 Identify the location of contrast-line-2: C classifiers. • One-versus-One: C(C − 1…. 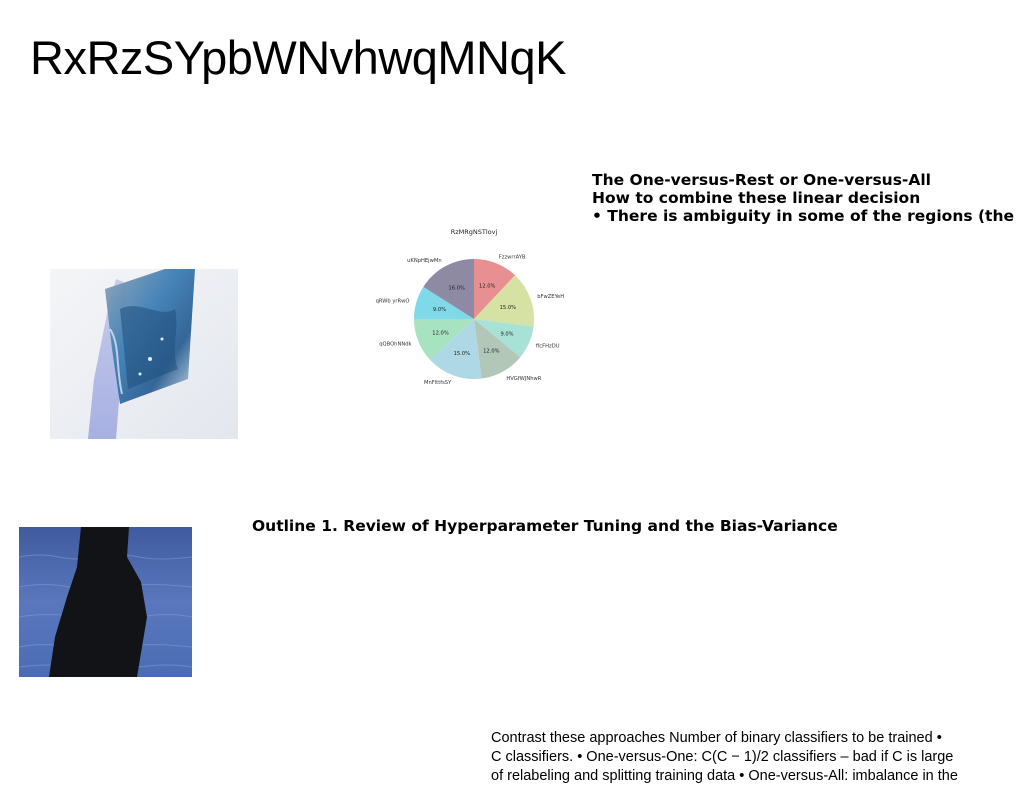
(722, 757).